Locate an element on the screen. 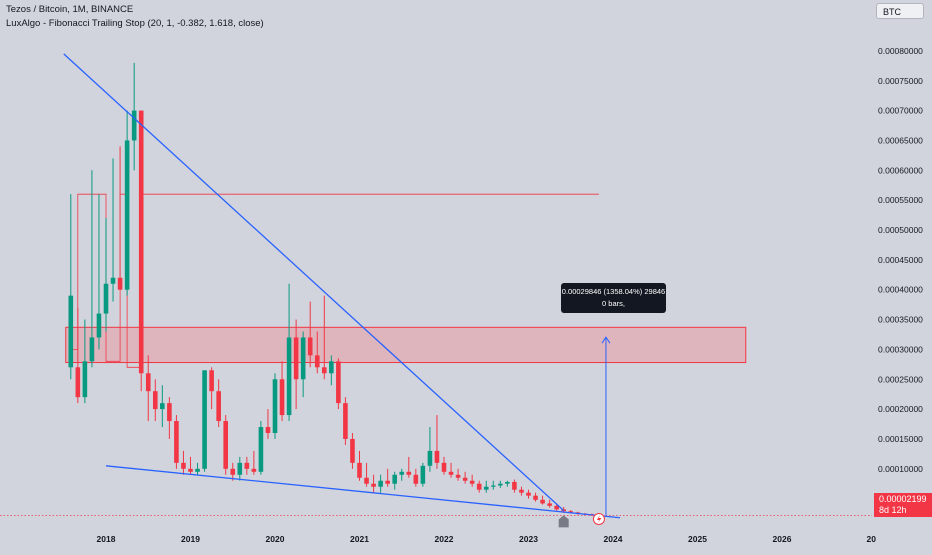  y-tick-label: 0.00060000 is located at coordinates (900, 170).